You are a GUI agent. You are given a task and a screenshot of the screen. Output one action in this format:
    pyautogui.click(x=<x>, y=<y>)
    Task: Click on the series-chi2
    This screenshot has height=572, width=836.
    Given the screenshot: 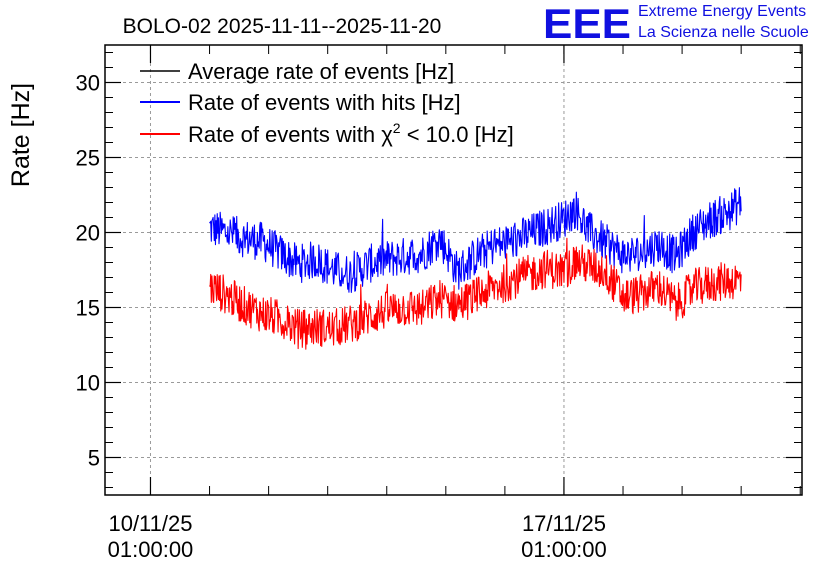 What is the action you would take?
    pyautogui.click(x=475, y=293)
    